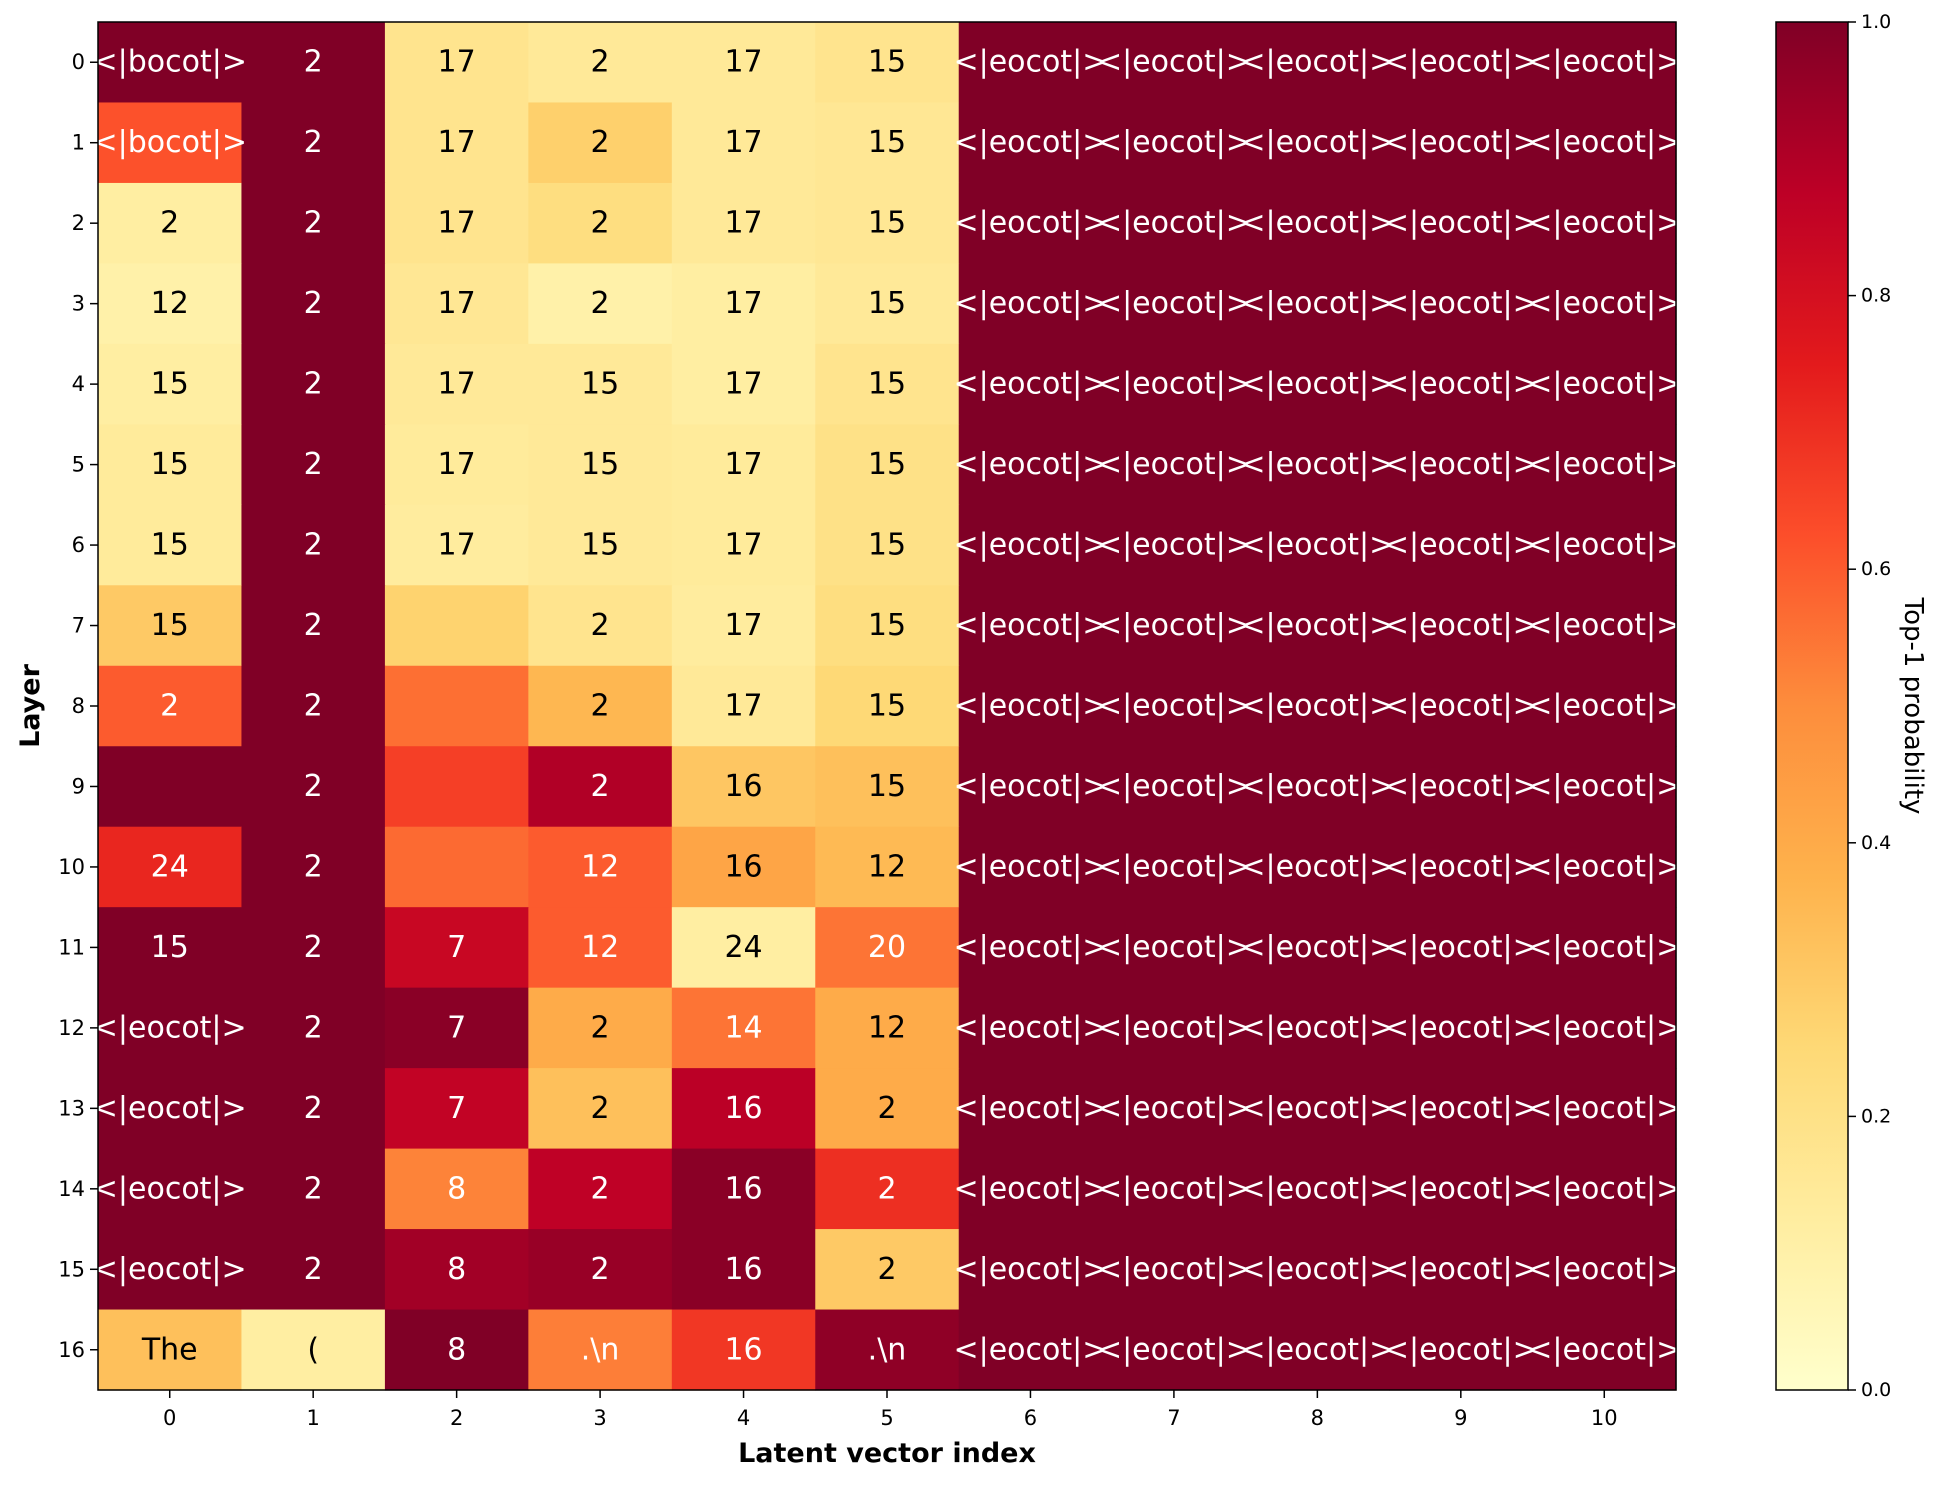  What do you see at coordinates (71, 1269) in the screenshot?
I see `y-tick-label: 15` at bounding box center [71, 1269].